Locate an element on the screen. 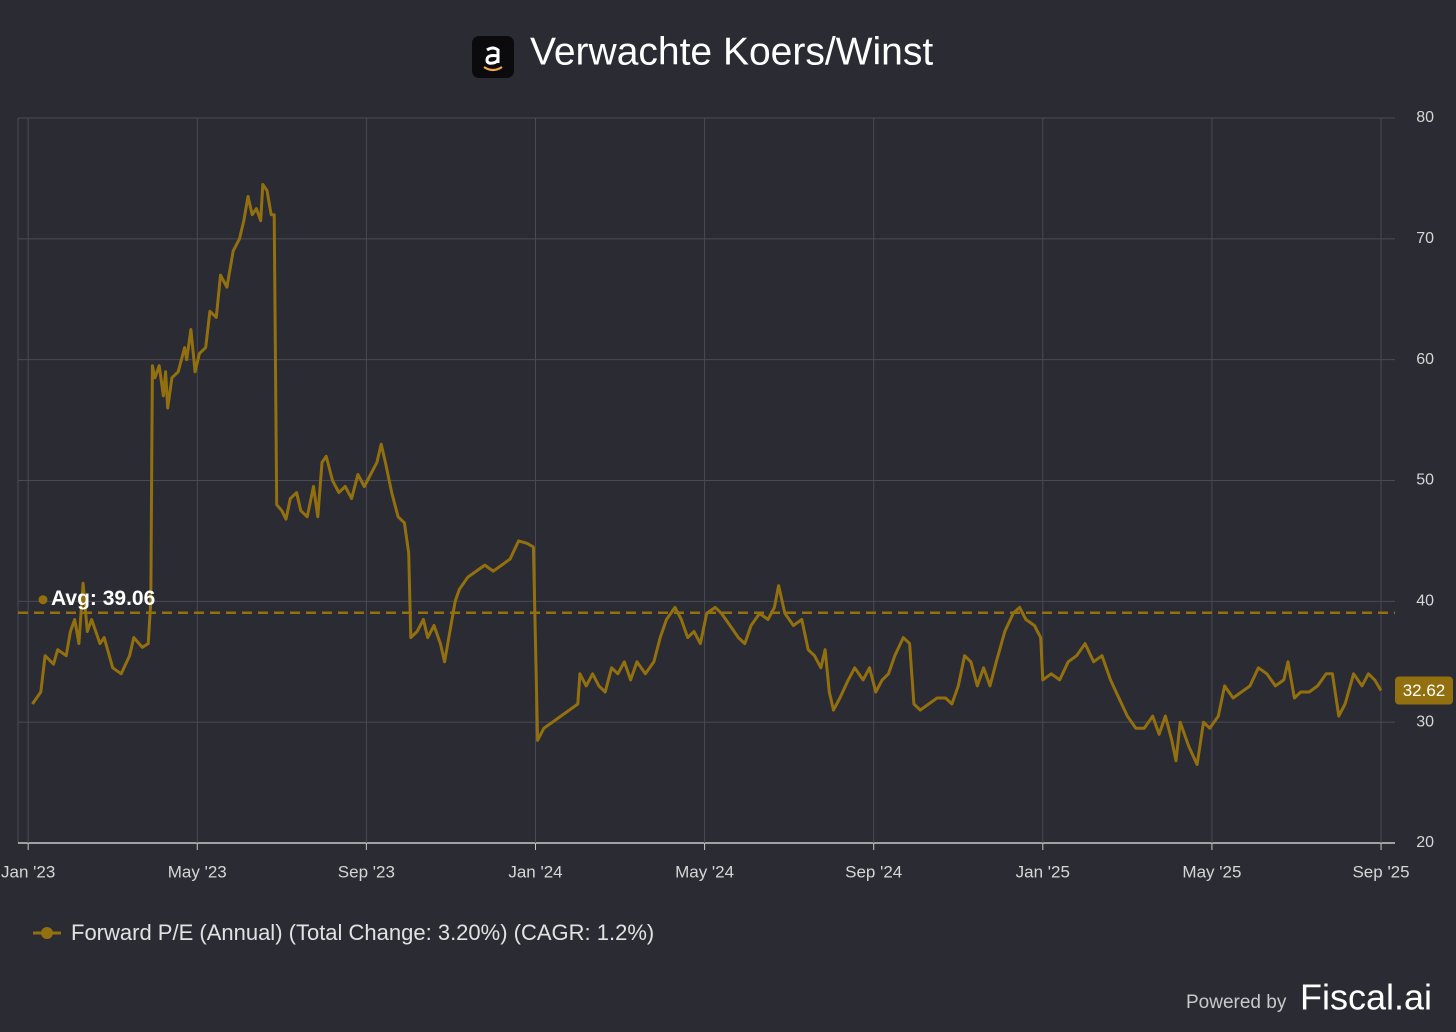 This screenshot has height=1032, width=1456. y-tick-label: 70 is located at coordinates (1425, 238).